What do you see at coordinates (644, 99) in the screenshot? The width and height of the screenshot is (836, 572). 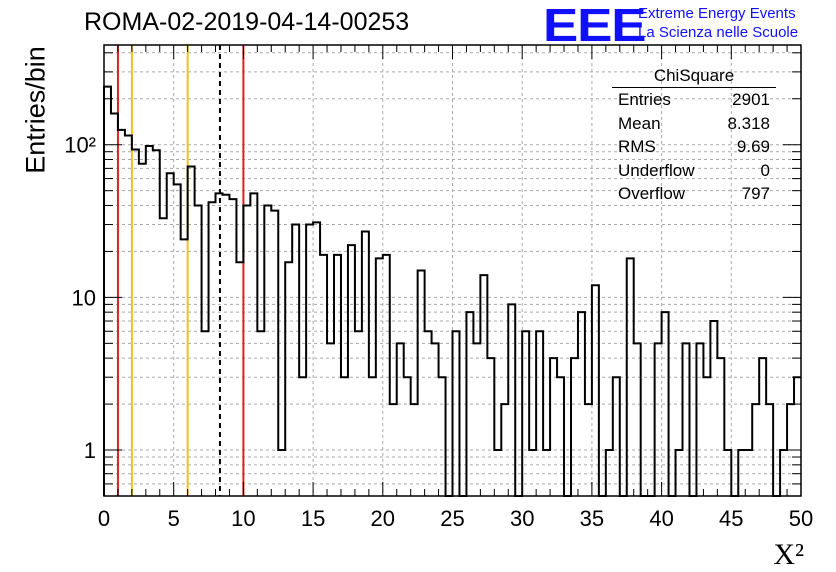 I see `stats-label: Entries` at bounding box center [644, 99].